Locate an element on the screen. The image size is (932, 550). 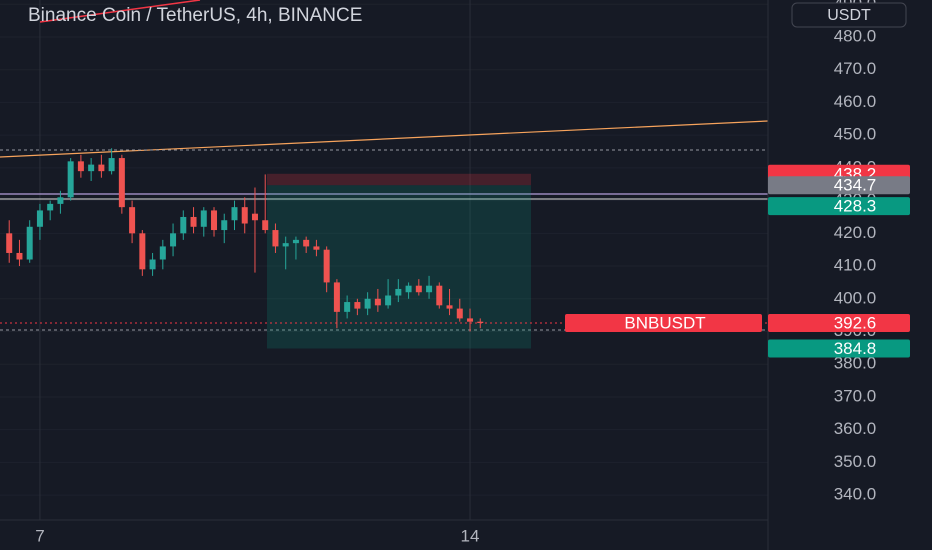
symbol-label: BNBUSDT is located at coordinates (664, 322).